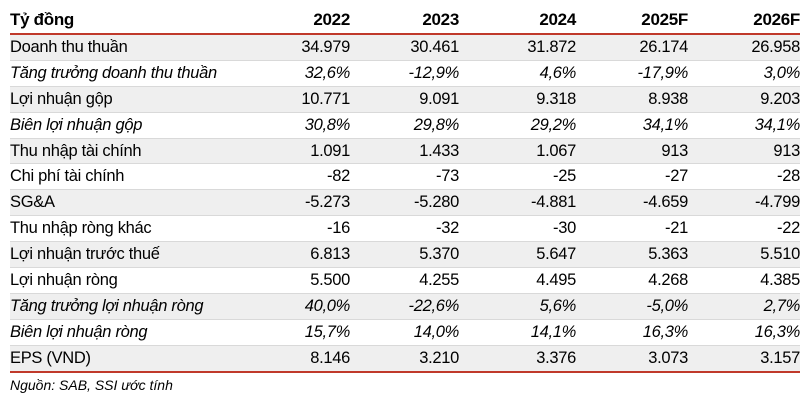 The image size is (811, 409). What do you see at coordinates (327, 305) in the screenshot?
I see `cell-value: 40,0%` at bounding box center [327, 305].